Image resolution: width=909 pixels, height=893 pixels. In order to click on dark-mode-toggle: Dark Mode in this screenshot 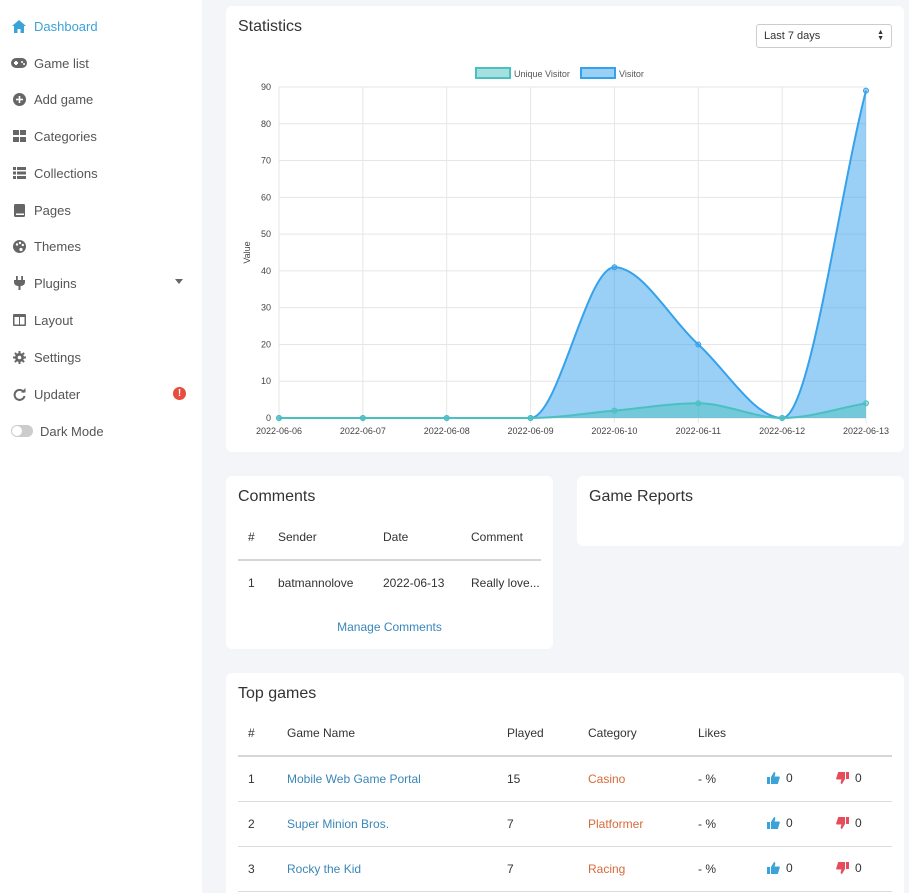, I will do `click(101, 431)`.